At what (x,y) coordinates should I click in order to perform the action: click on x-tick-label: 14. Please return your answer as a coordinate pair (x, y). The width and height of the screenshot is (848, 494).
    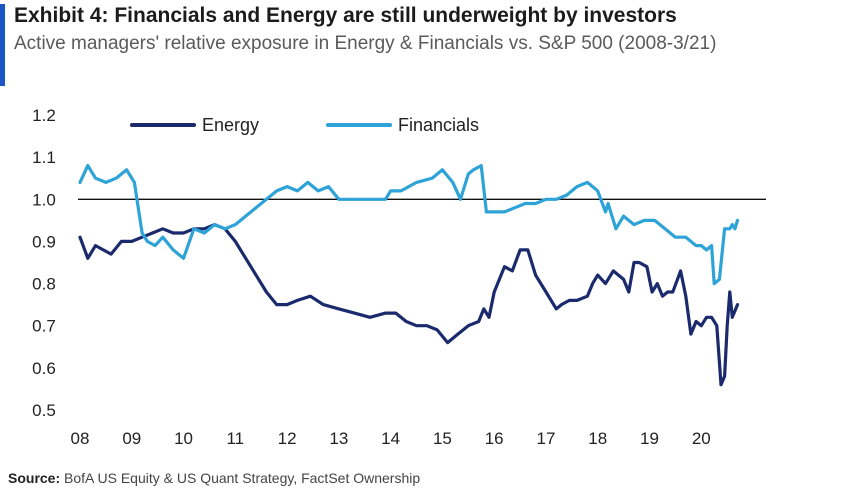
    Looking at the image, I should click on (390, 438).